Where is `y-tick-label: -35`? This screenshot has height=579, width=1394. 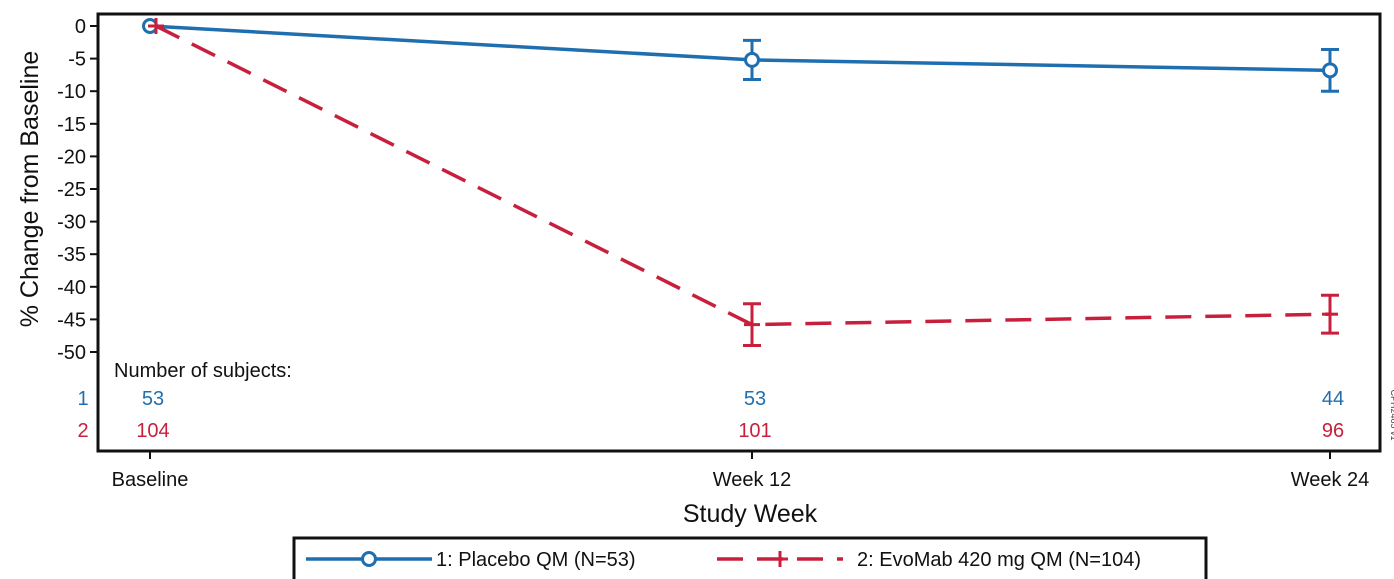
y-tick-label: -35 is located at coordinates (71, 255).